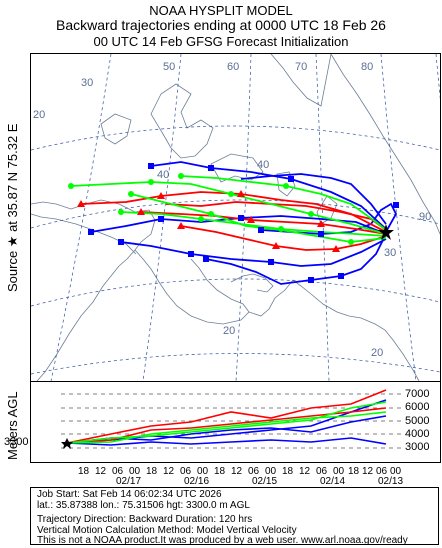  Describe the element at coordinates (129, 494) in the screenshot. I see `job-start-text: Job Start: Sat Feb 14 06:02:34 UTC 2026` at that location.